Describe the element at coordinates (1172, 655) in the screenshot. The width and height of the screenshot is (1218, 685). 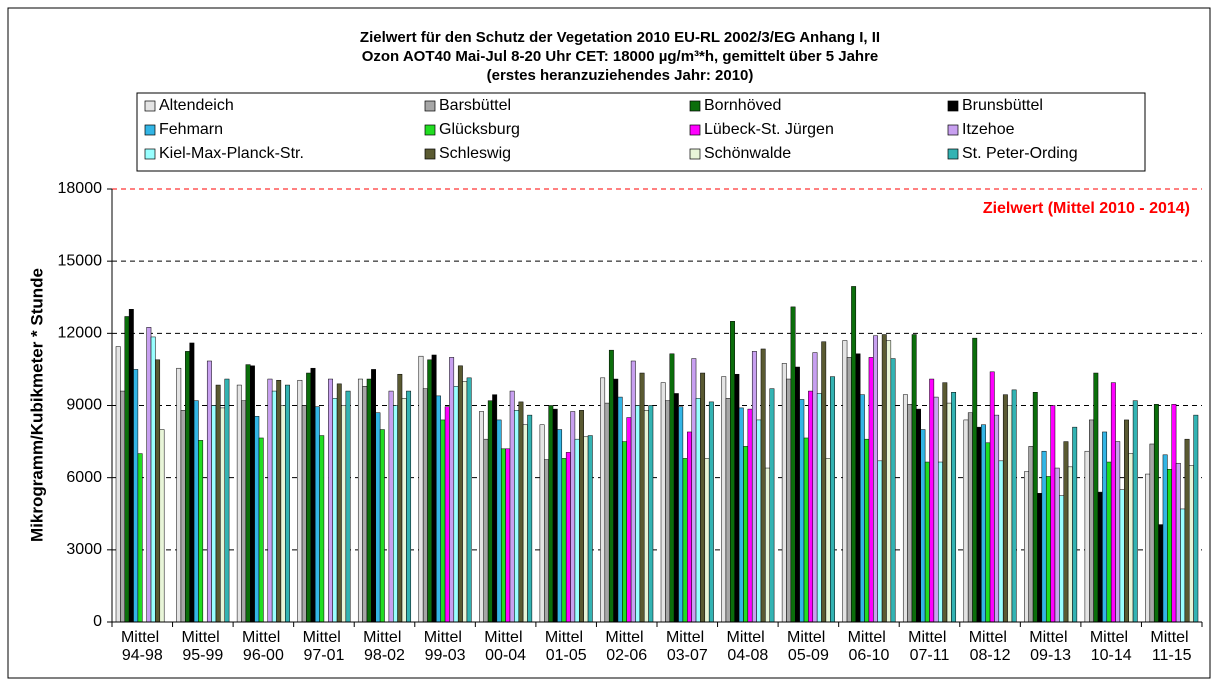
I see `x-tick-label-line: 11-15` at that location.